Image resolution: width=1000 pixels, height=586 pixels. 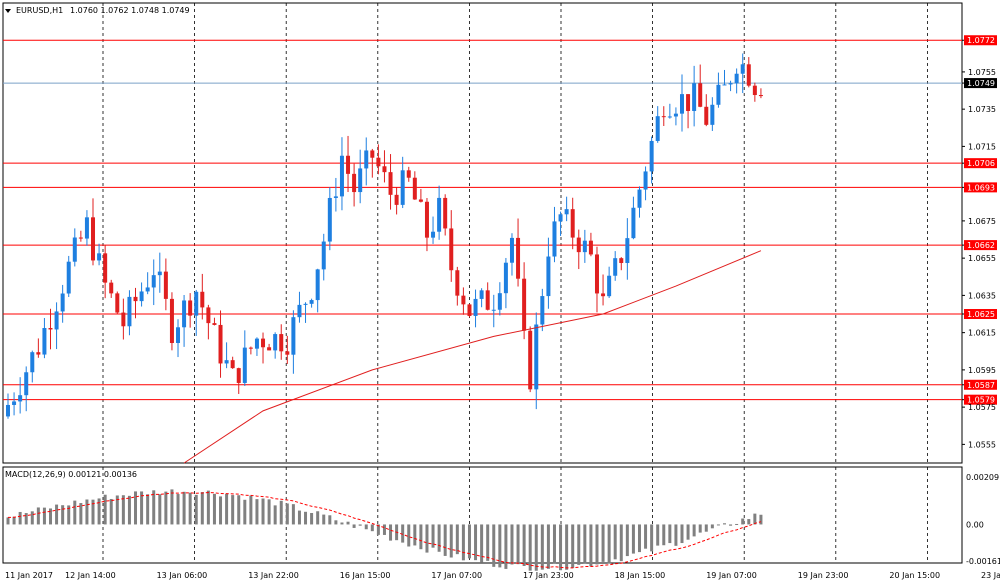 What do you see at coordinates (39, 10) in the screenshot?
I see `symbol-label: EURUSD,H1` at bounding box center [39, 10].